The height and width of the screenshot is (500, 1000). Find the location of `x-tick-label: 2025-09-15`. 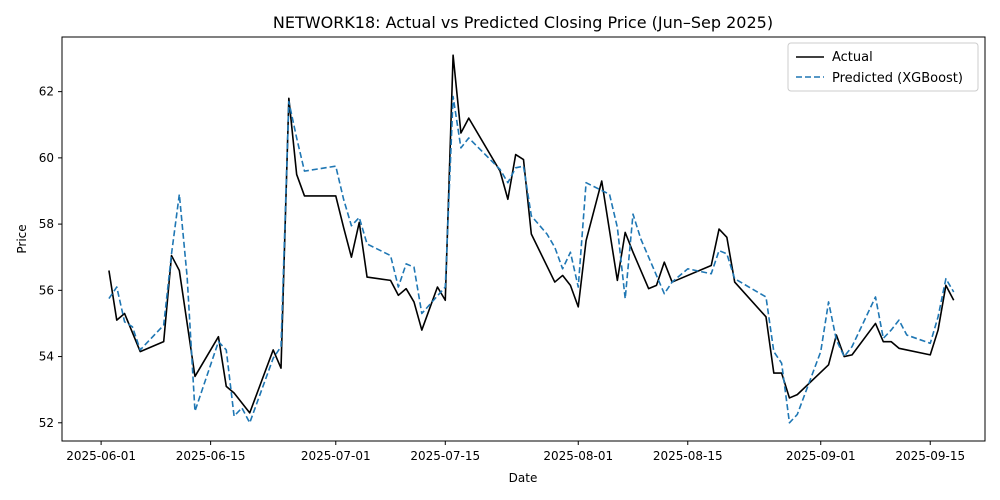

x-tick-label: 2025-09-15 is located at coordinates (930, 456).